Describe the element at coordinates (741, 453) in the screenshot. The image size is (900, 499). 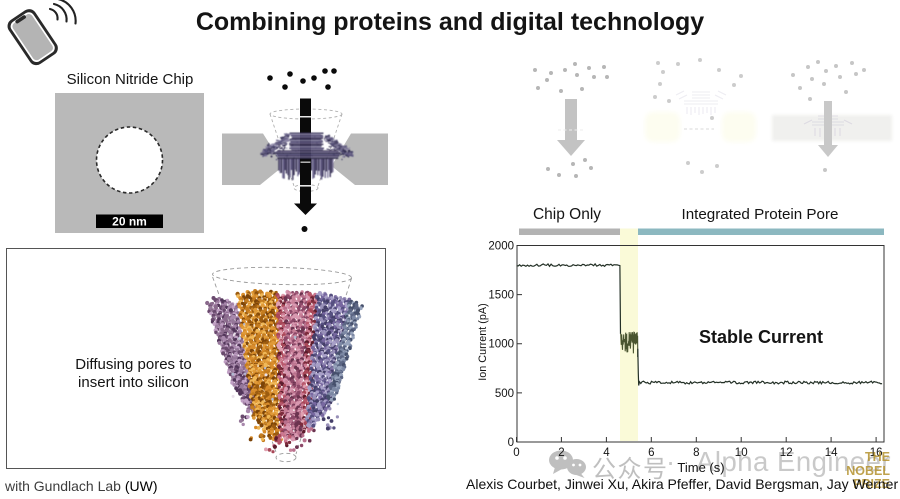
I see `svg-text: 10` at that location.